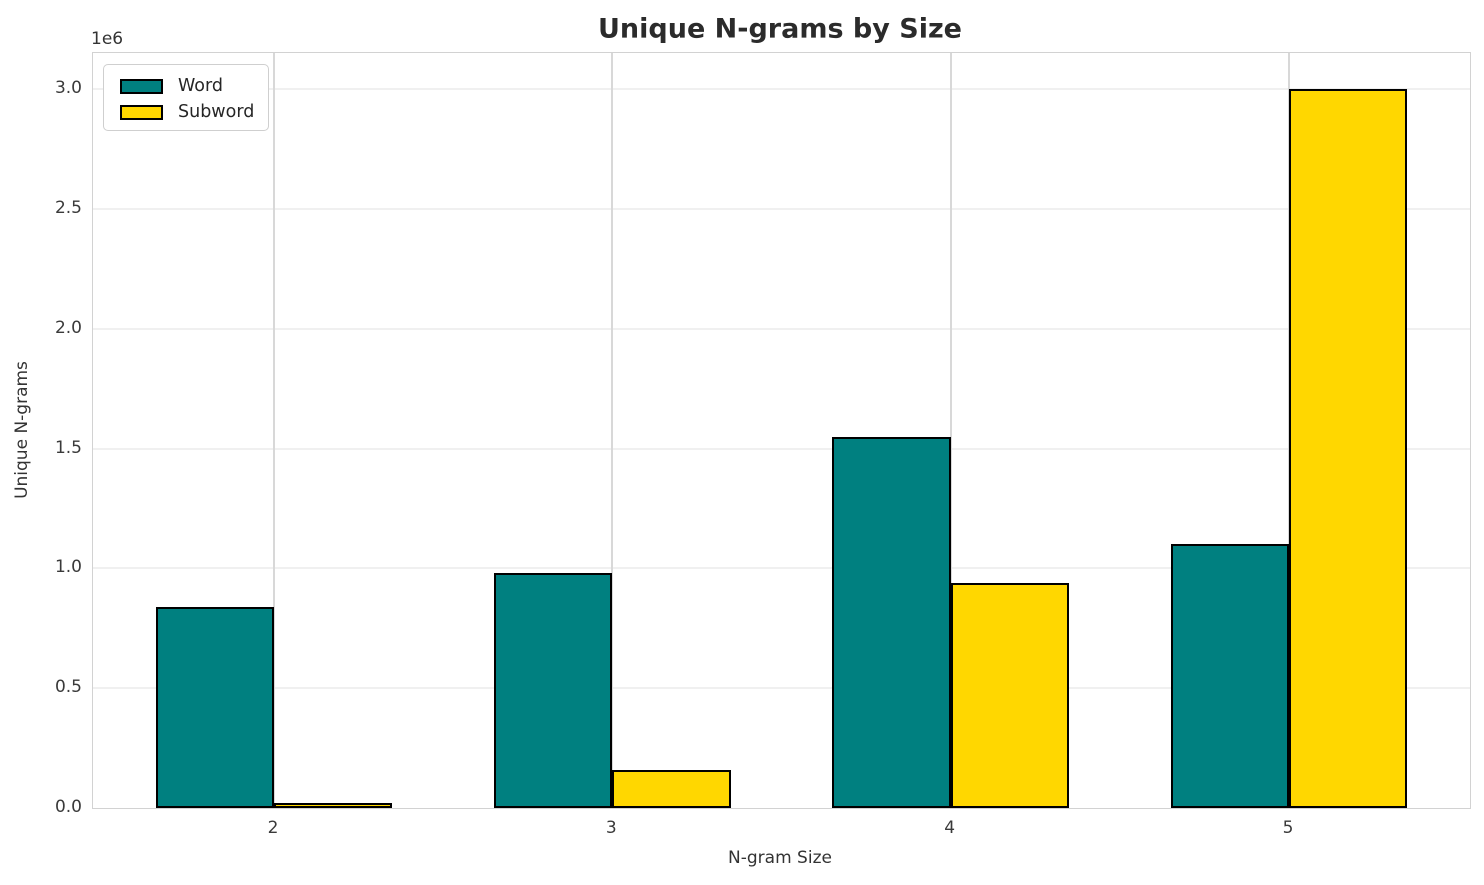 Image resolution: width=1484 pixels, height=885 pixels. Describe the element at coordinates (781, 328) in the screenshot. I see `gridline-h-2.0` at that location.